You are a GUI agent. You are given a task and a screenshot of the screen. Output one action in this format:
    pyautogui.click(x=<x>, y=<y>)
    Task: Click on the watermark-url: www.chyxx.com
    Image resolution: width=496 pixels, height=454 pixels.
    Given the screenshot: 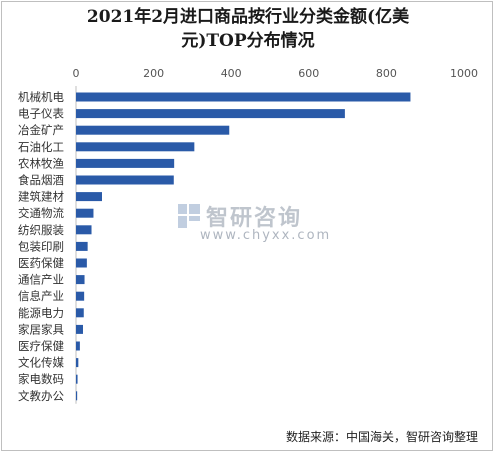 What is the action you would take?
    pyautogui.click(x=266, y=235)
    